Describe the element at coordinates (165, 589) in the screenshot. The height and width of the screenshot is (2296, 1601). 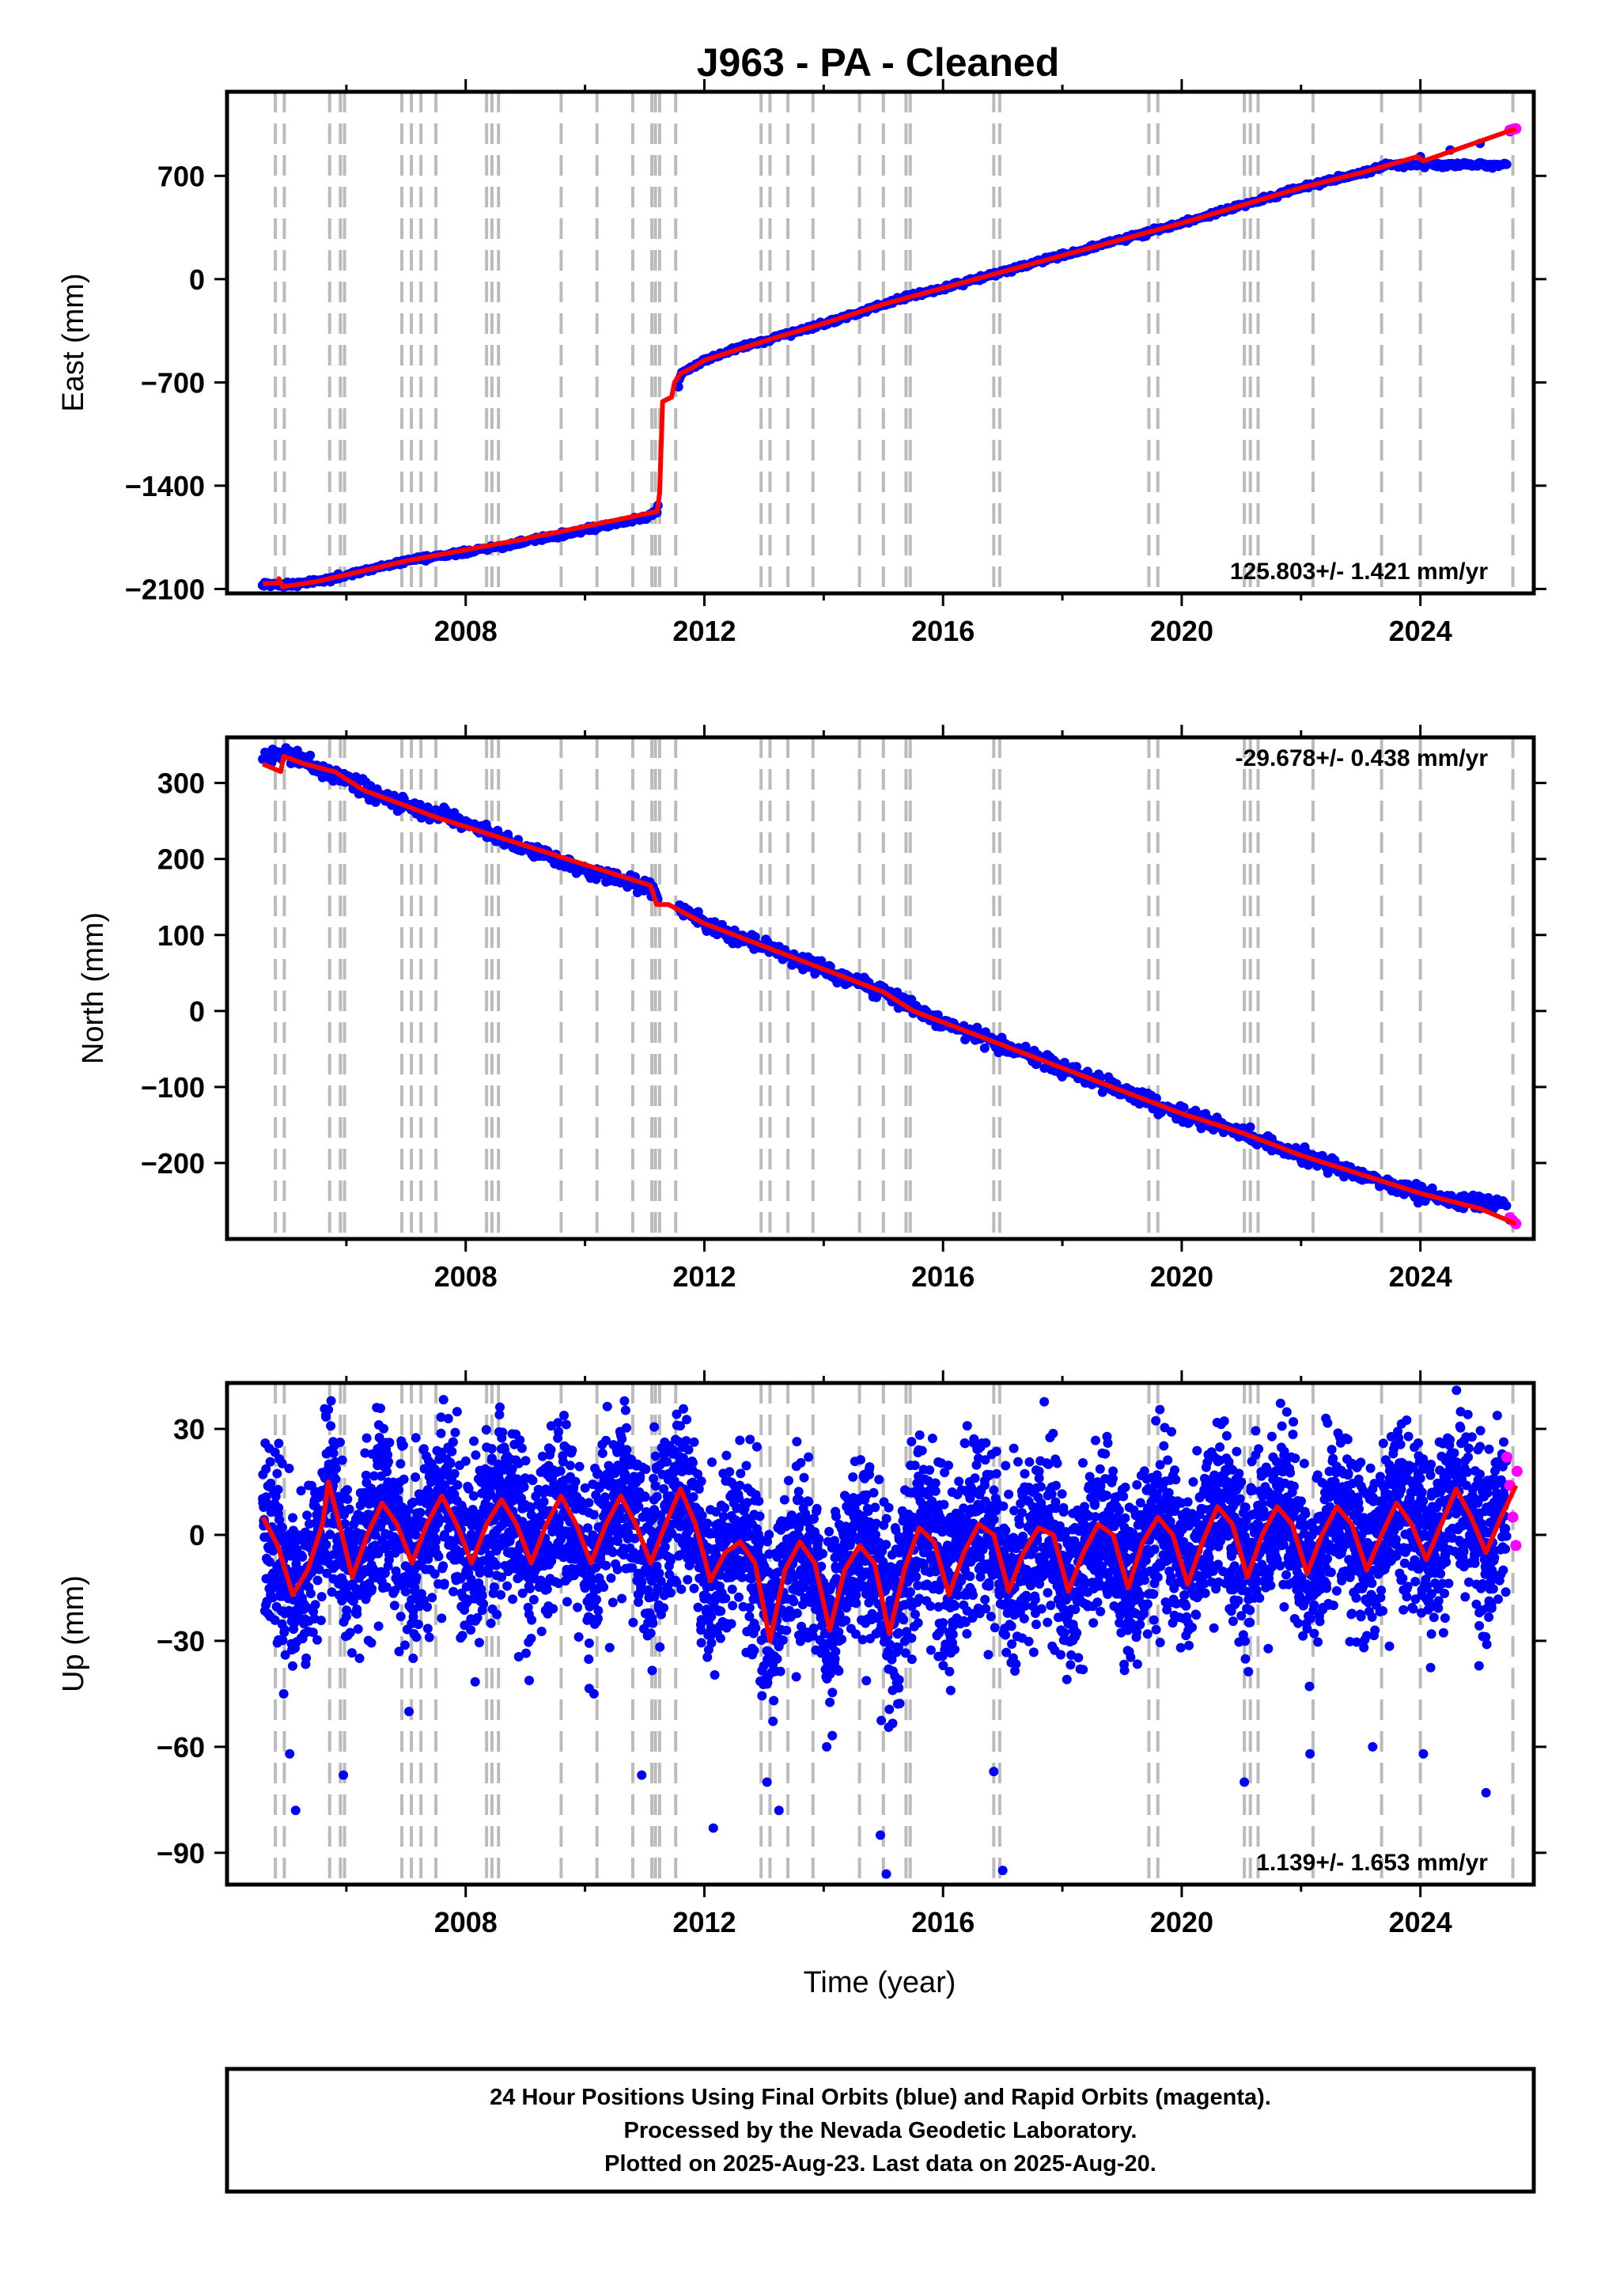
I see `y-tick-label: −2100` at that location.